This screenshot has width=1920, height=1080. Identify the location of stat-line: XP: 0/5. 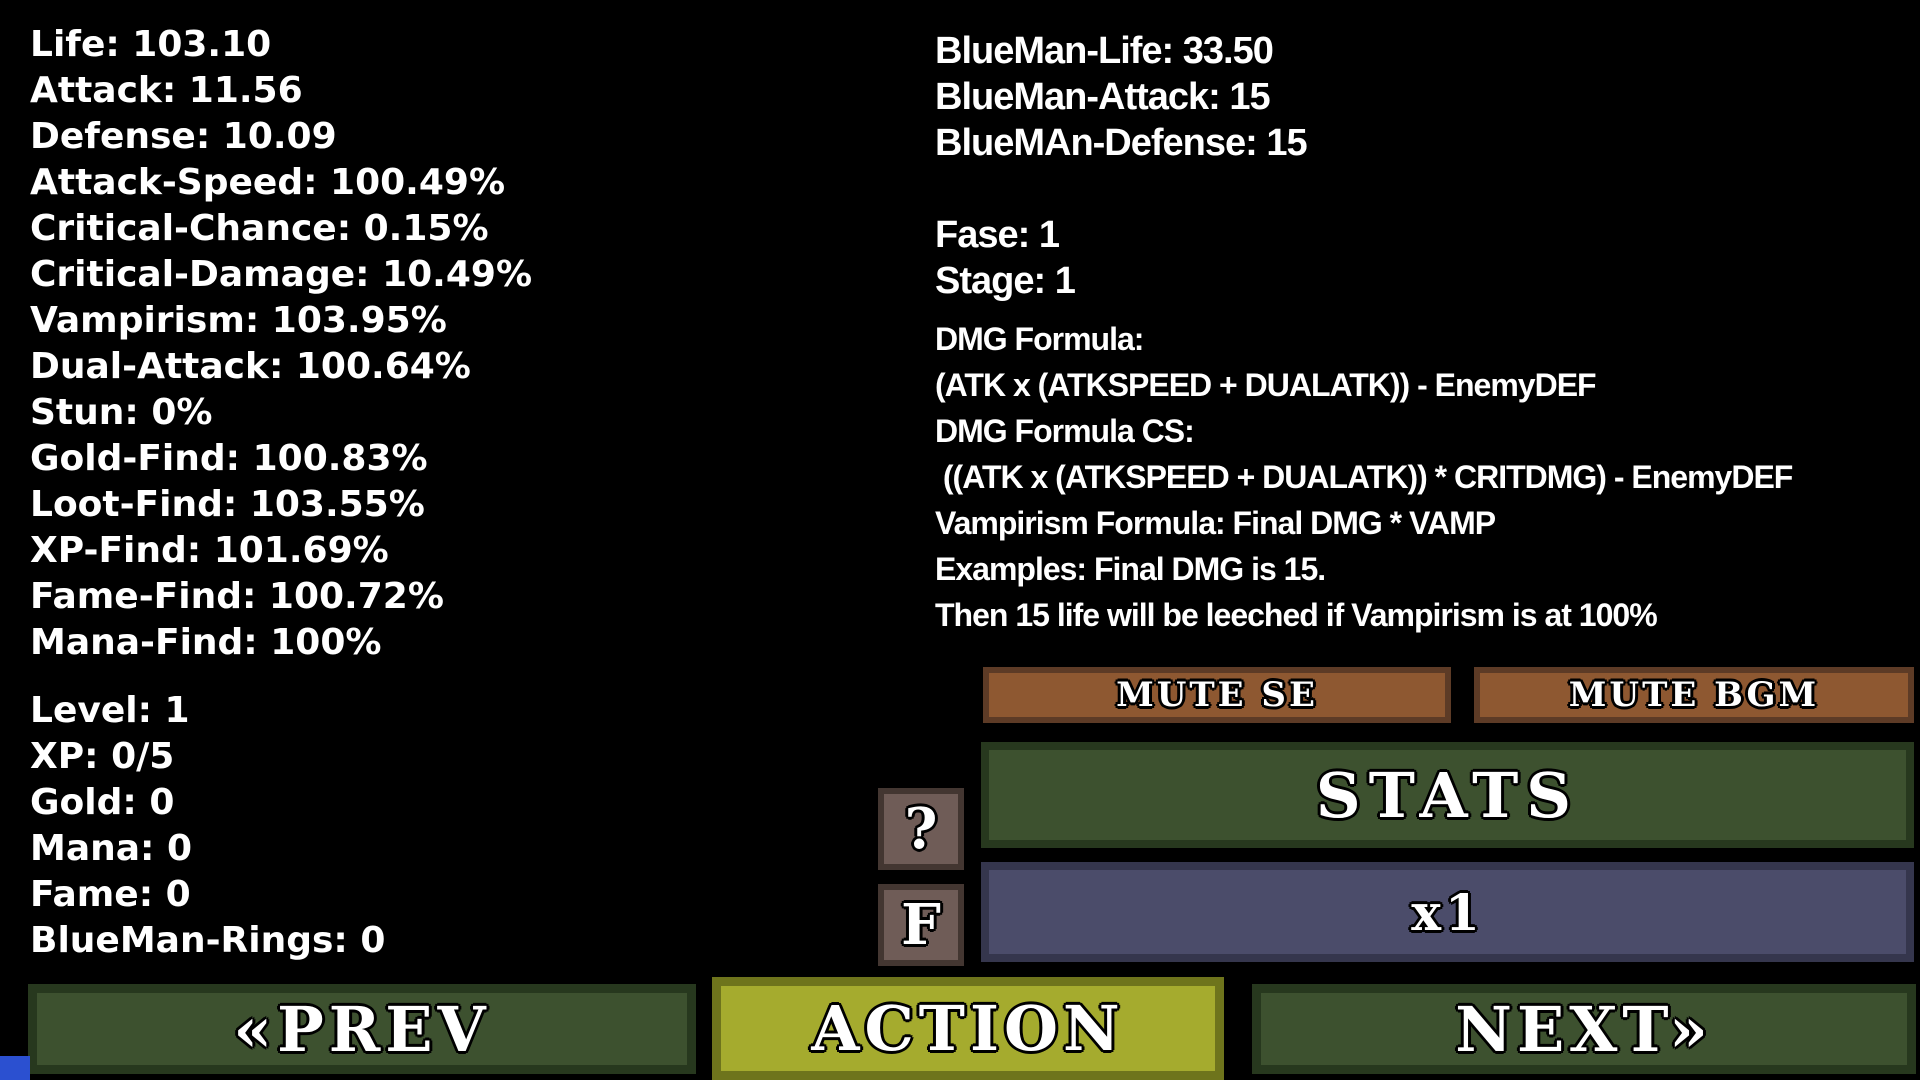
(102, 756).